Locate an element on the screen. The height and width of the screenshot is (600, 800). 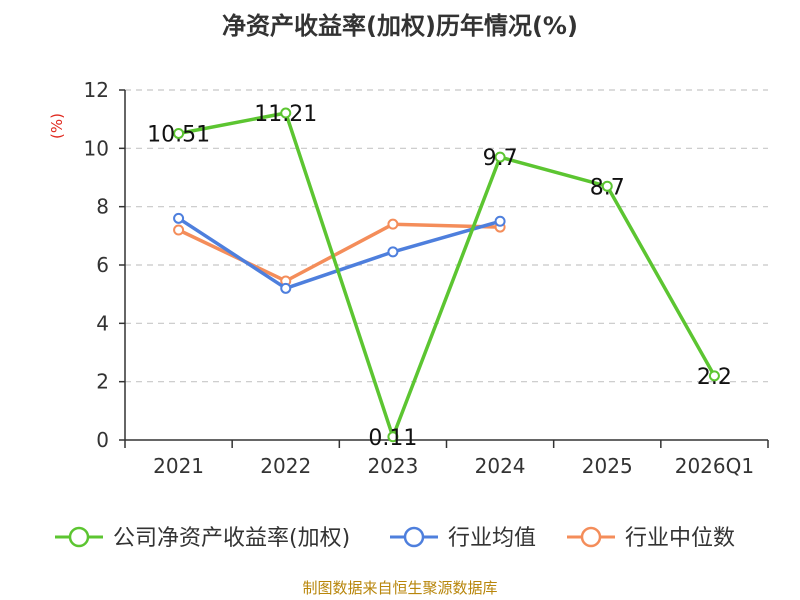
data-point-s1-2021 is located at coordinates (179, 218).